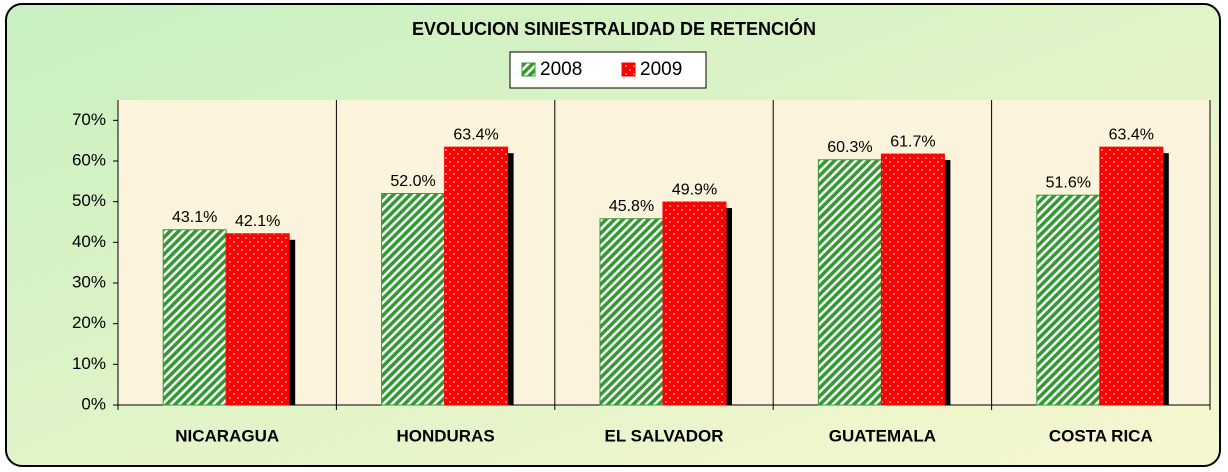 The height and width of the screenshot is (472, 1228). What do you see at coordinates (694, 189) in the screenshot?
I see `data-label: 49.9%` at bounding box center [694, 189].